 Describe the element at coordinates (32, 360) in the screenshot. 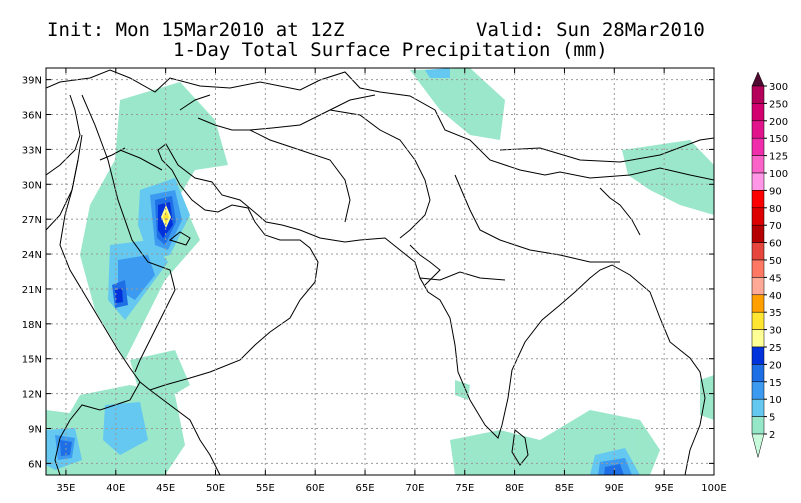

I see `lat-tick-label: 15N` at that location.